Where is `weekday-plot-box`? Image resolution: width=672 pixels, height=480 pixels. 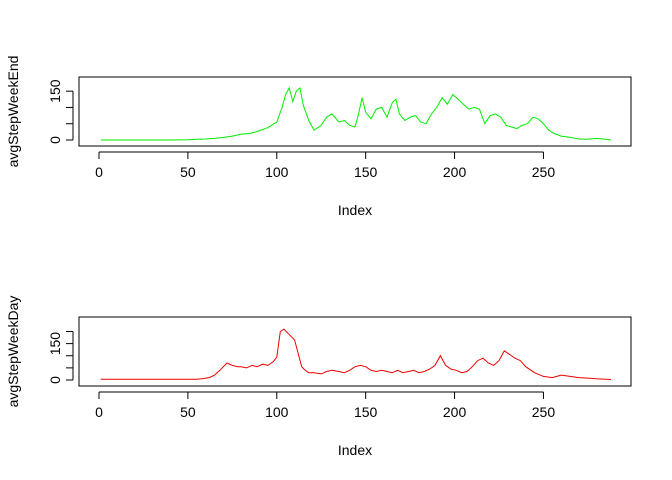
weekday-plot-box is located at coordinates (355, 351).